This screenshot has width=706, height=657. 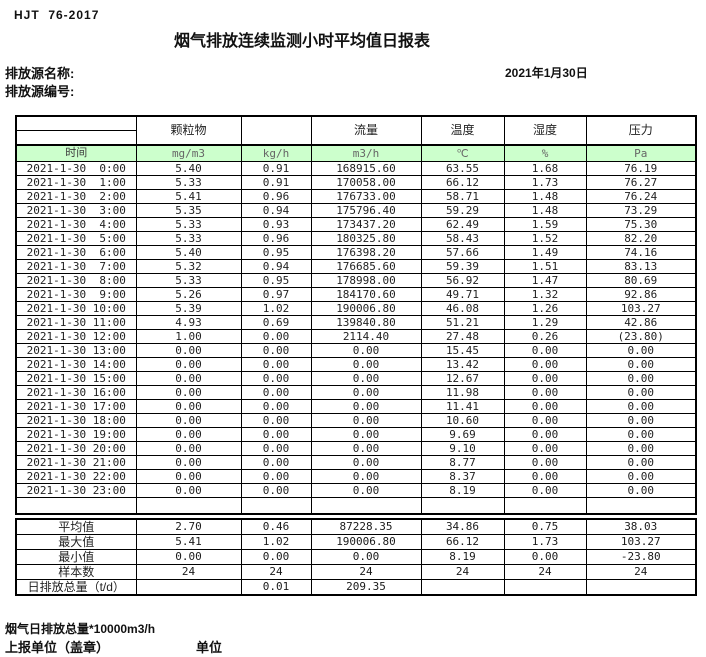 I want to click on value-cell: 1.73, so click(x=545, y=542).